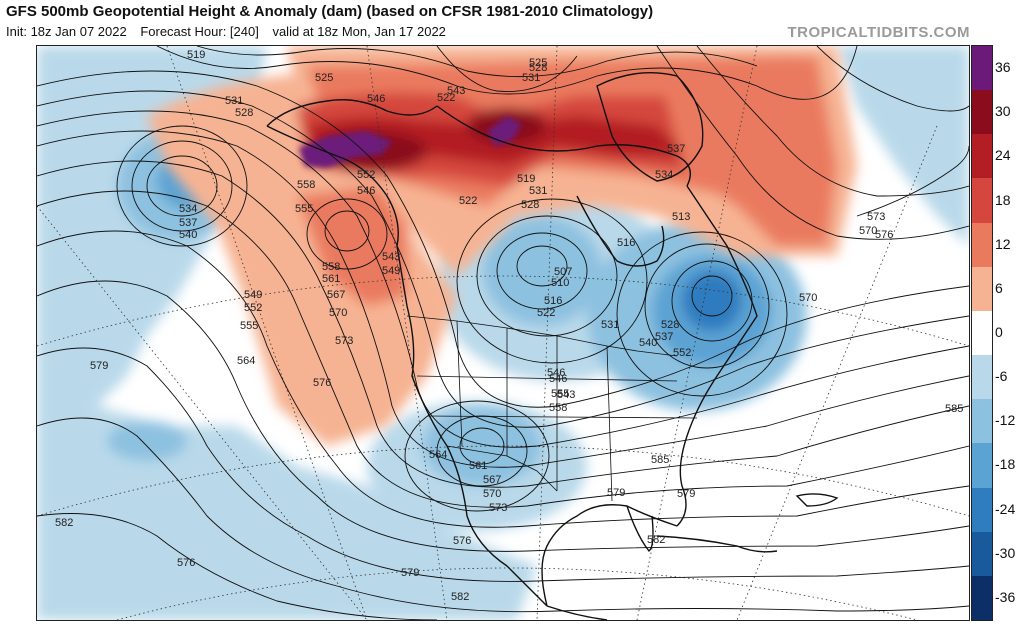 This screenshot has width=1024, height=638. I want to click on contour-label: 525, so click(538, 63).